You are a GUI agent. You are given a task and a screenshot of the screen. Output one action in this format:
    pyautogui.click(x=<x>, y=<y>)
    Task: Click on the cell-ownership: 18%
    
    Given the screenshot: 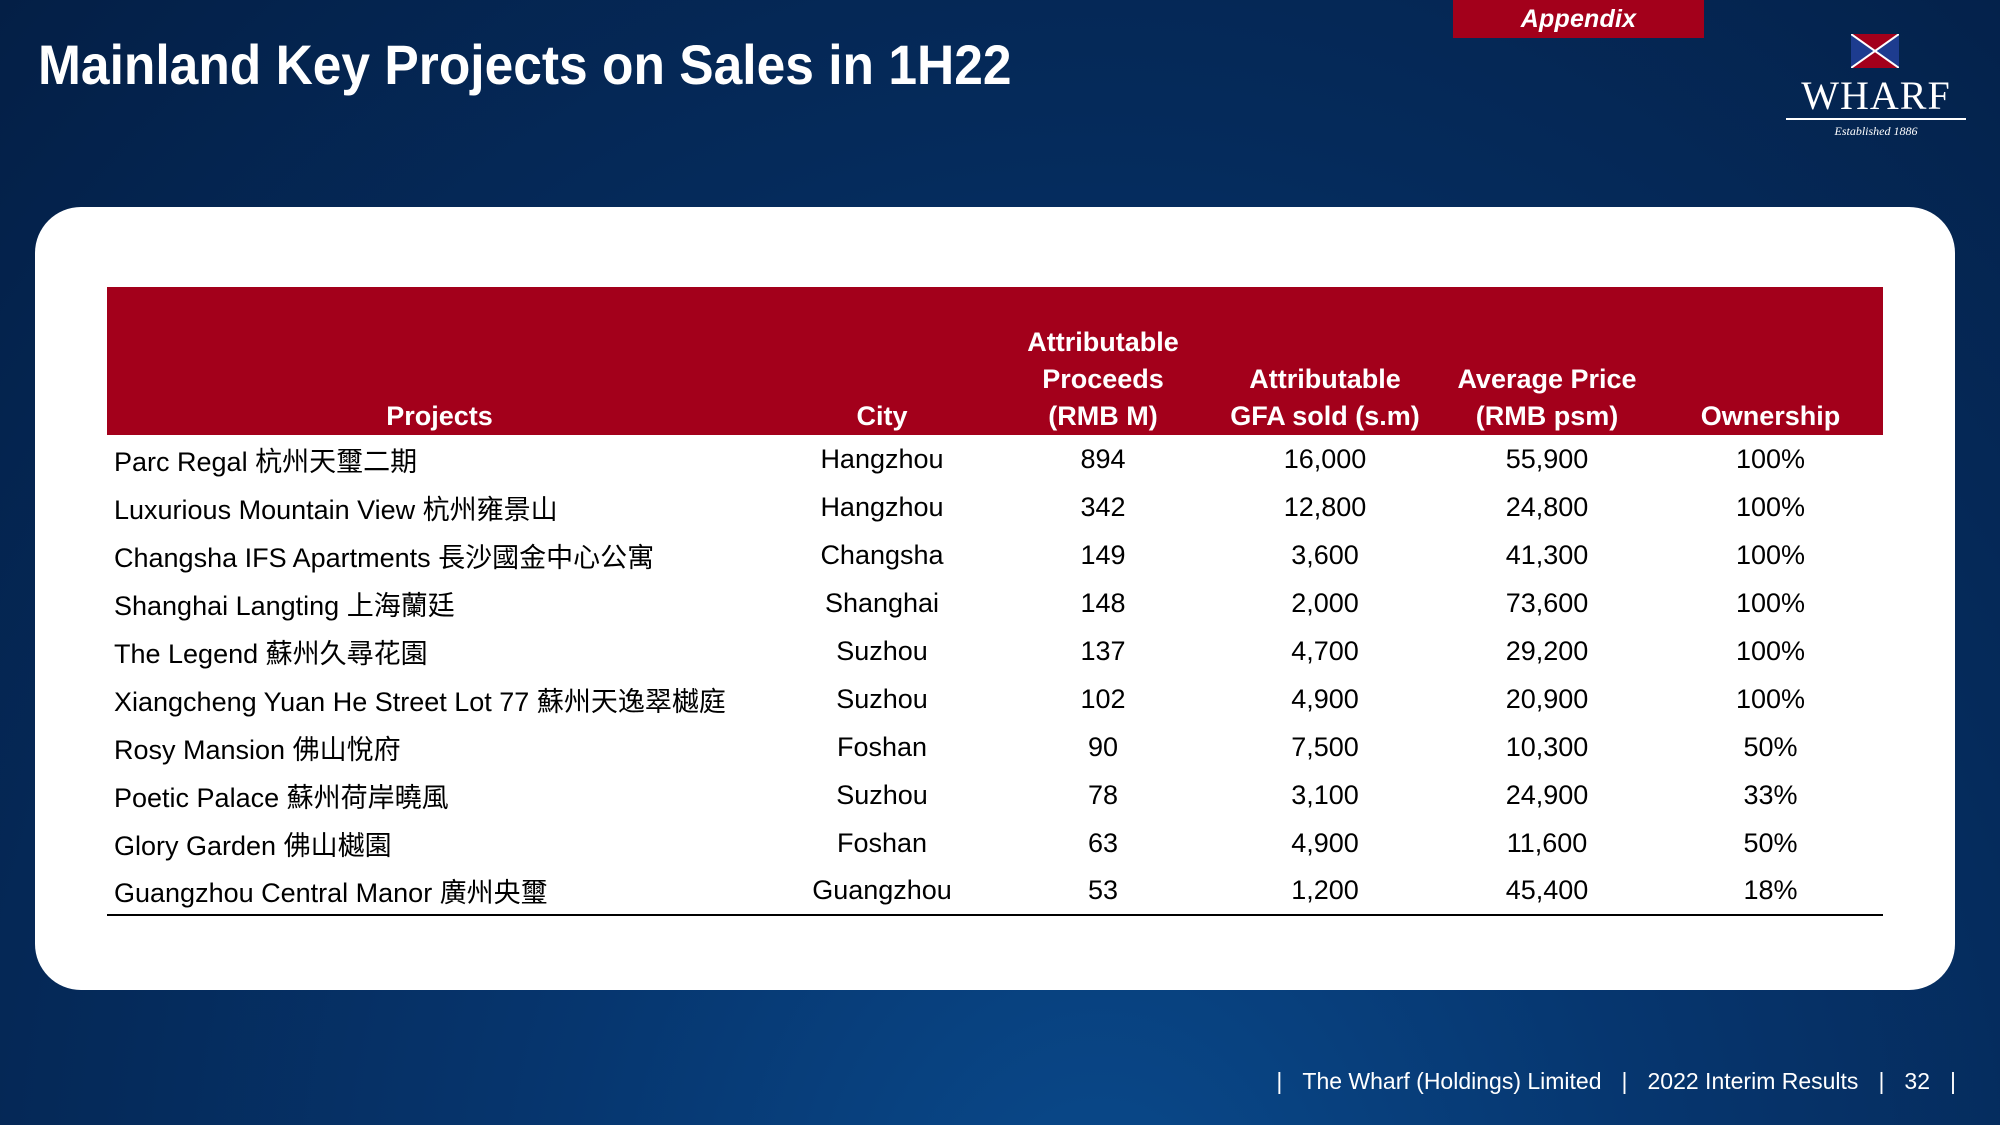 What is the action you would take?
    pyautogui.click(x=1770, y=891)
    